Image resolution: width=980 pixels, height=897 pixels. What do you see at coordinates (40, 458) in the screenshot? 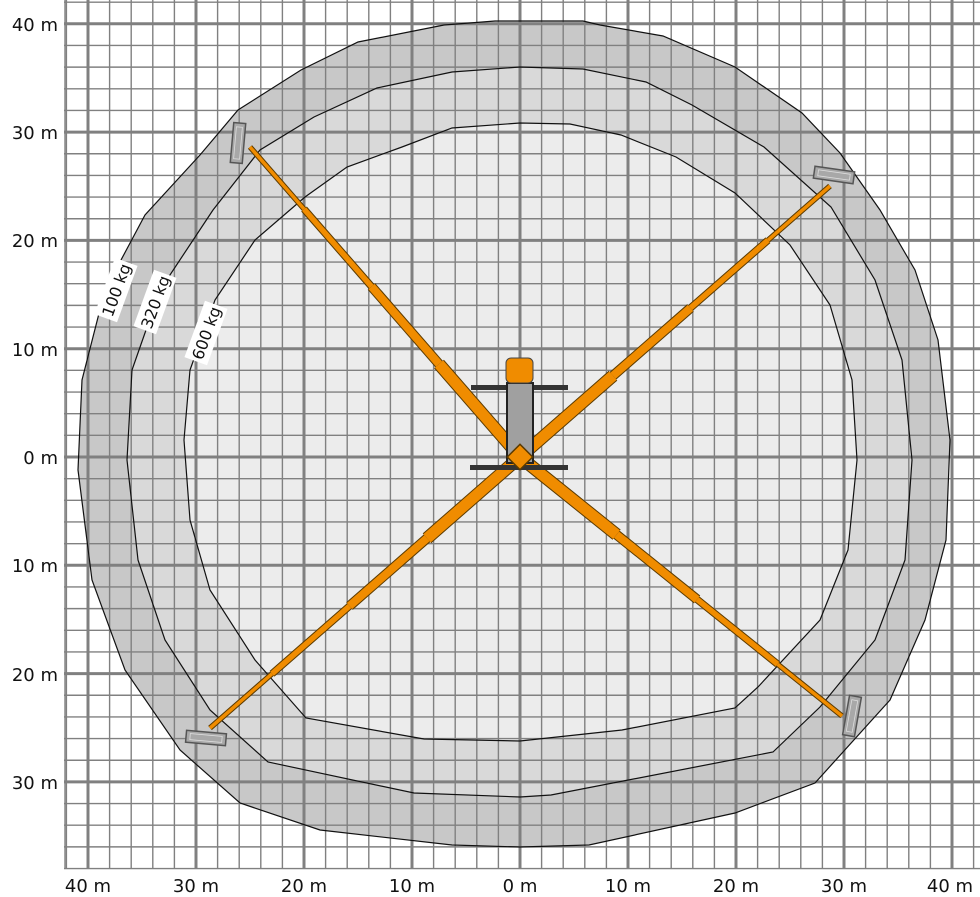
I see `y-tick-label: 0 m` at bounding box center [40, 458].